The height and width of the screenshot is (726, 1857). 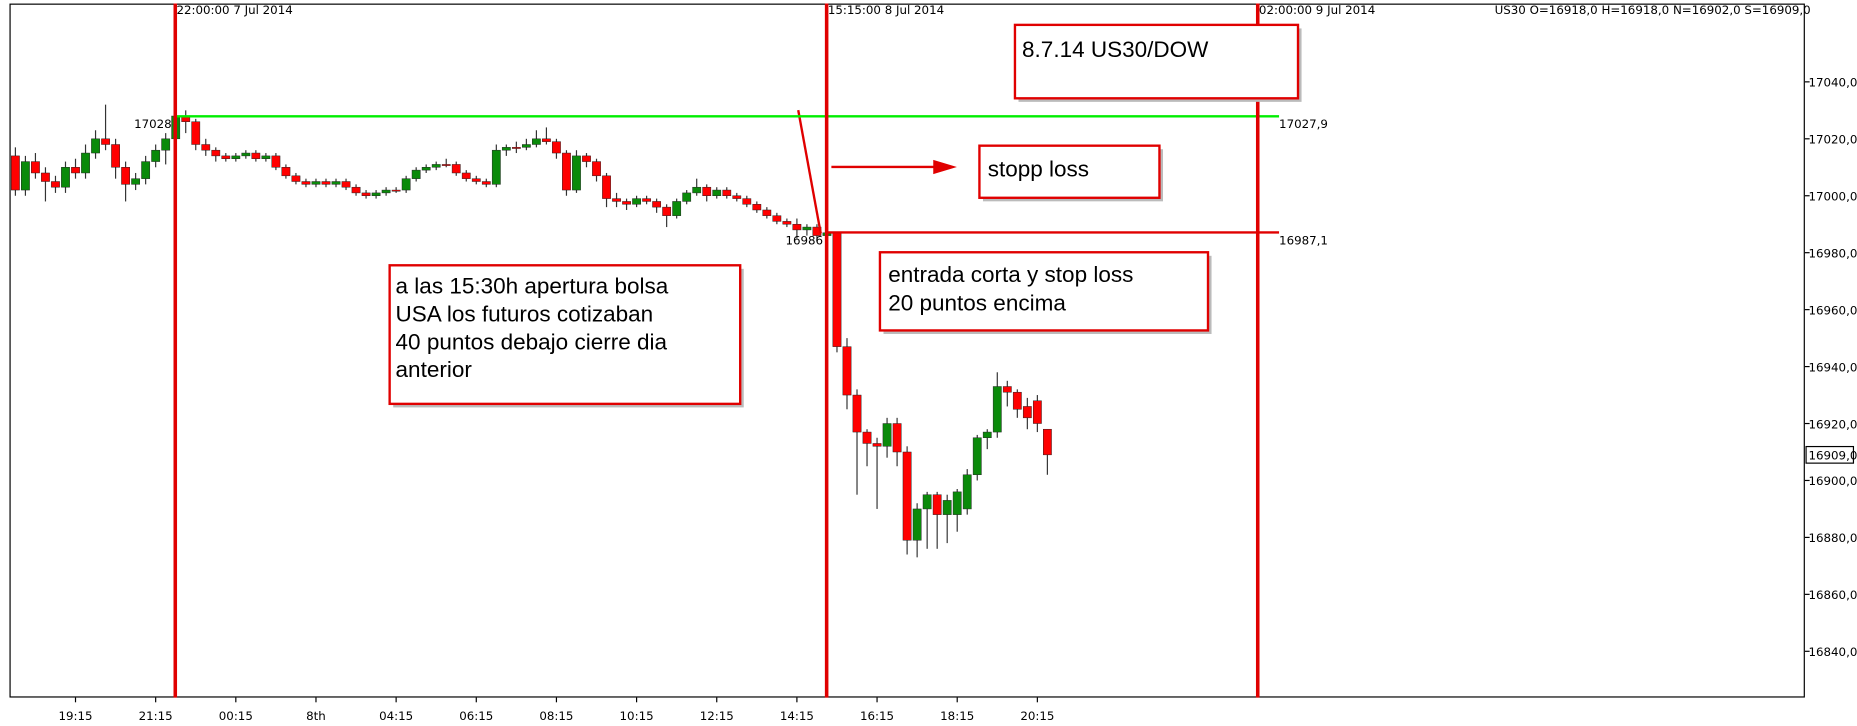 I want to click on note-text: USA los futuros cotizaban, so click(x=525, y=314).